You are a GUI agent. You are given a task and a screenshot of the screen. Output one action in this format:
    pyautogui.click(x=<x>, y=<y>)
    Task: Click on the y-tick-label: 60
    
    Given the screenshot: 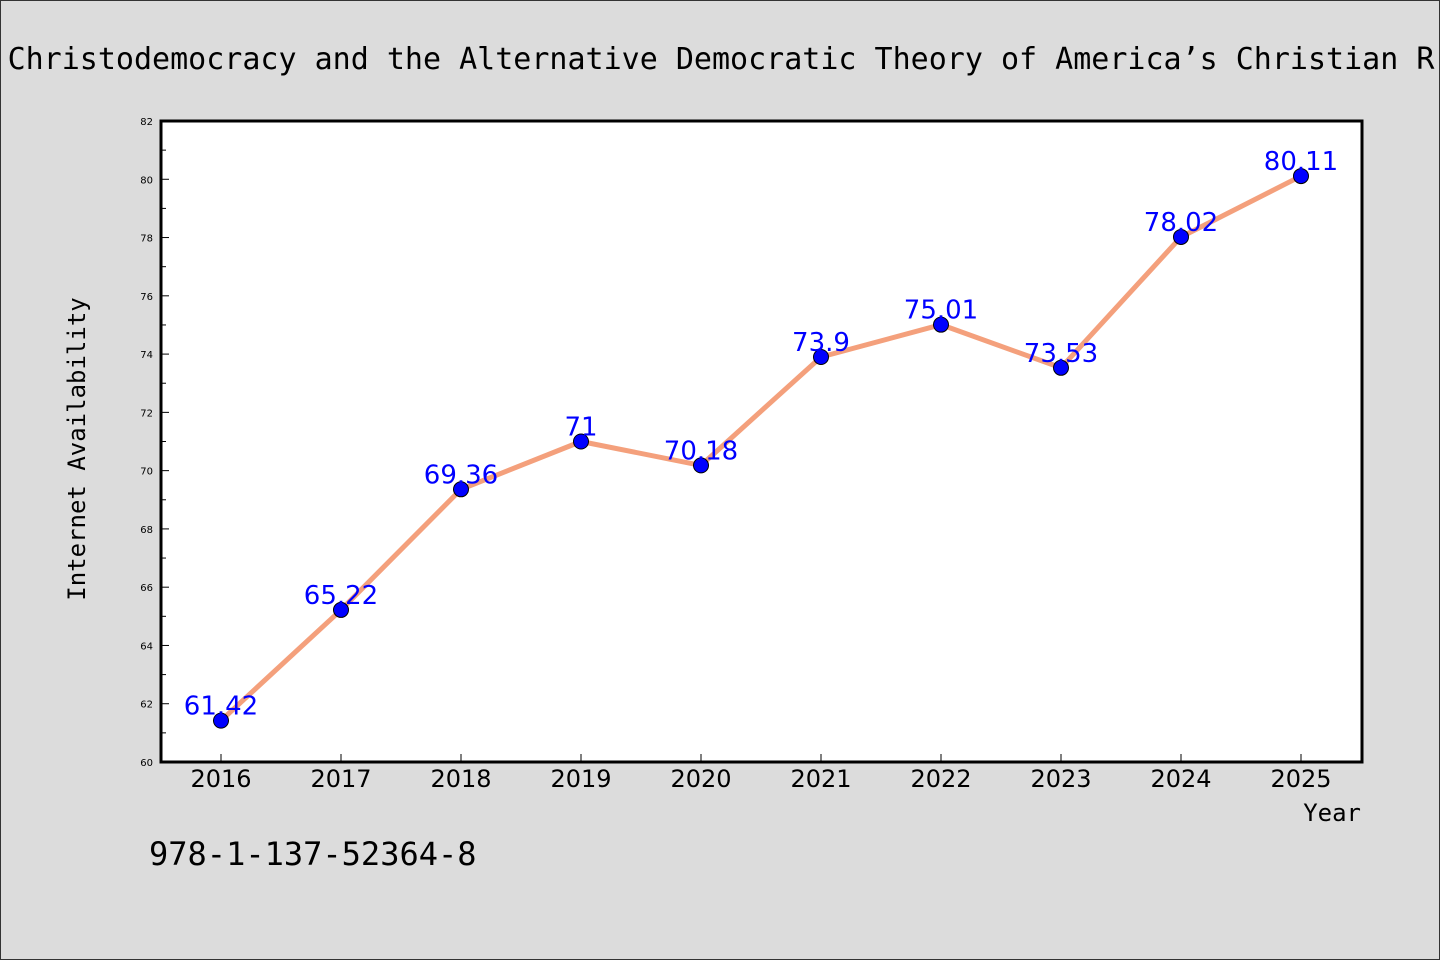 What is the action you would take?
    pyautogui.click(x=146, y=763)
    